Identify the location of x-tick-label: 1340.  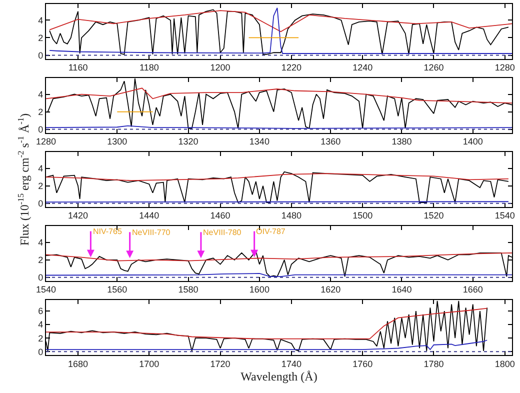
(259, 141).